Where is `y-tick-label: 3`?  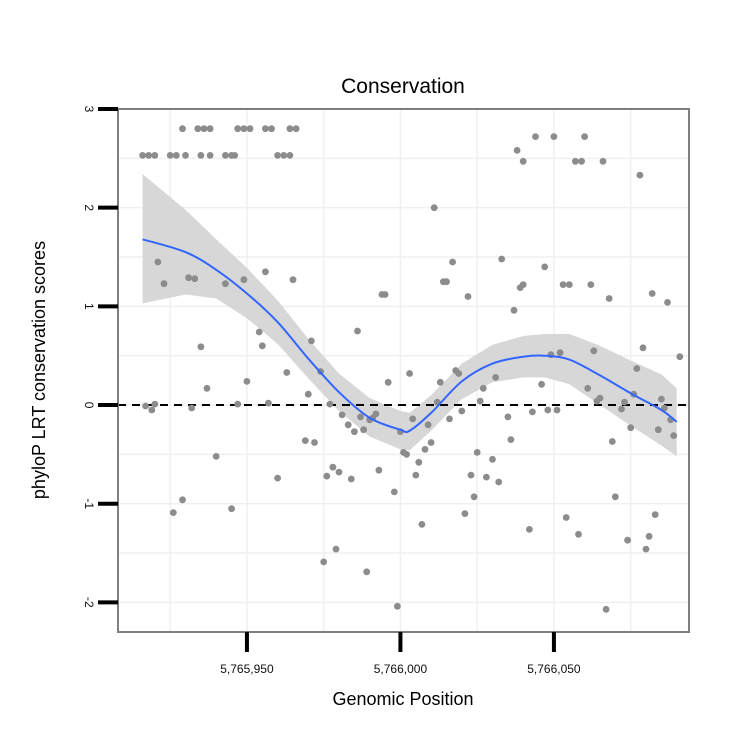
y-tick-label: 3 is located at coordinates (89, 109).